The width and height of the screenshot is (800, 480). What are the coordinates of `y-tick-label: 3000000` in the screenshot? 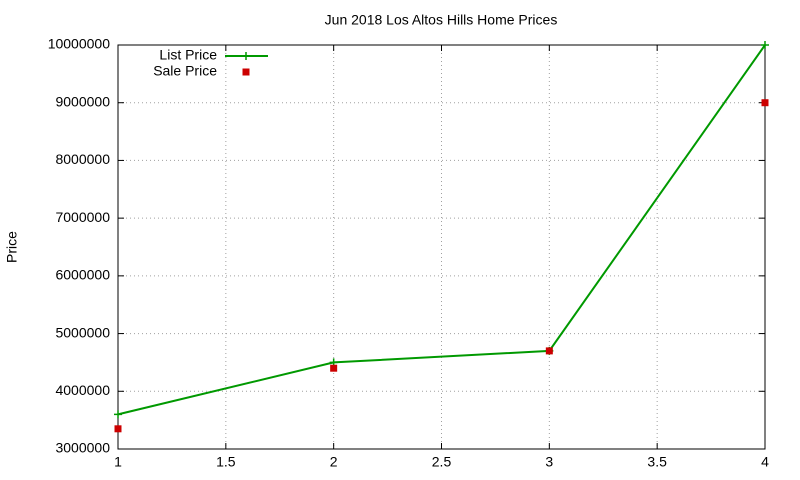 It's located at (82, 448).